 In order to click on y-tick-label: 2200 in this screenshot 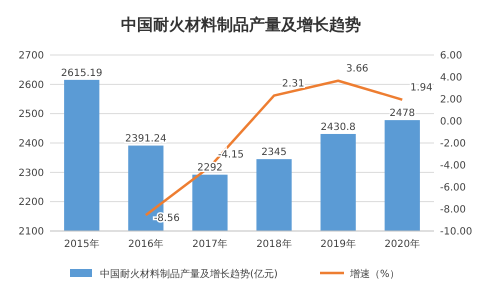, I will do `click(31, 202)`.